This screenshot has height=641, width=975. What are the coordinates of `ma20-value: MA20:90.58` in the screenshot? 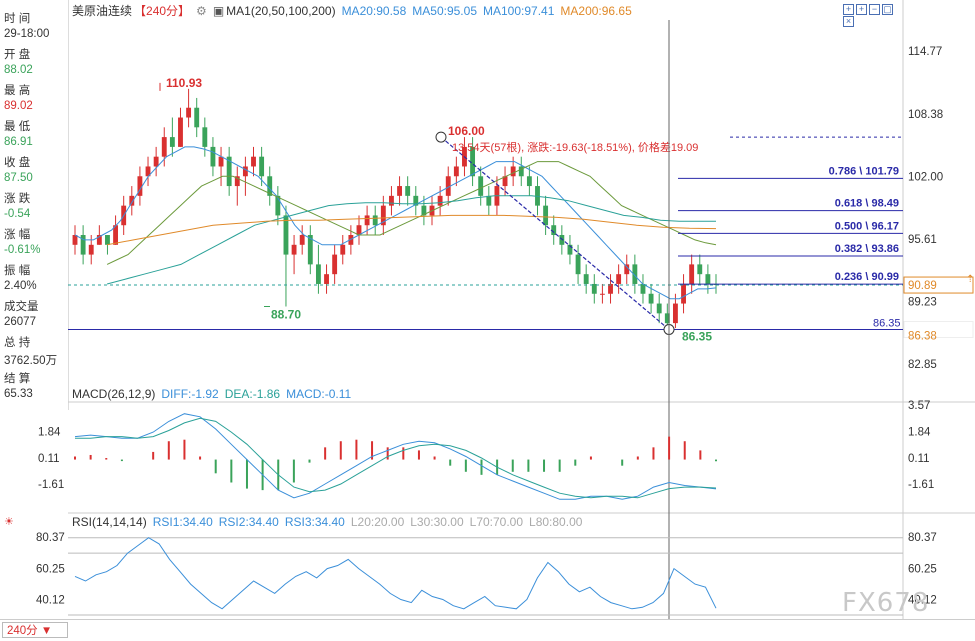 It's located at (374, 11).